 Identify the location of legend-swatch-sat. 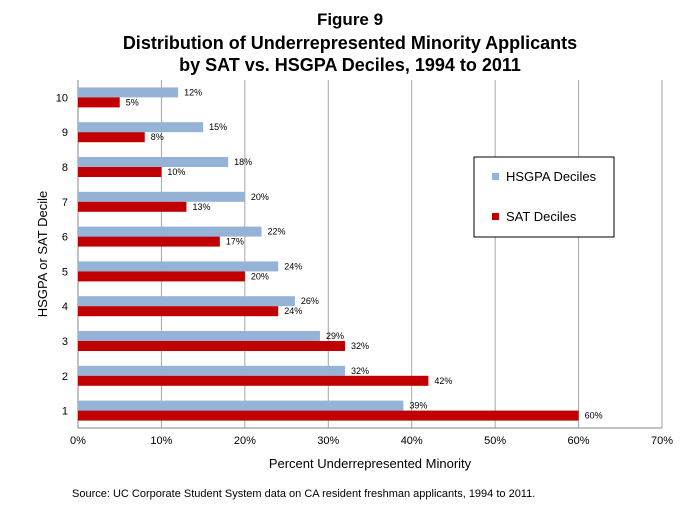
(495, 216).